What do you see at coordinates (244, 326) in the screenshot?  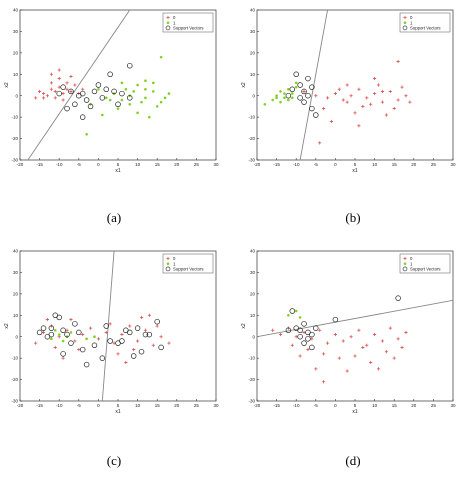 I see `y-axis-label: x2` at bounding box center [244, 326].